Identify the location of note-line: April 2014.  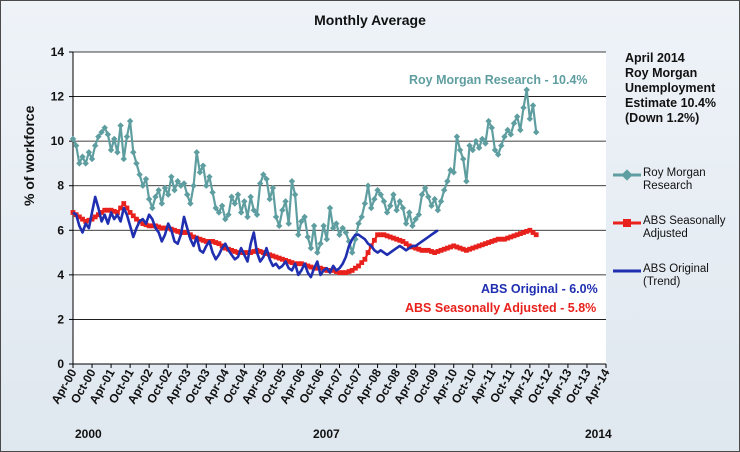
(655, 58).